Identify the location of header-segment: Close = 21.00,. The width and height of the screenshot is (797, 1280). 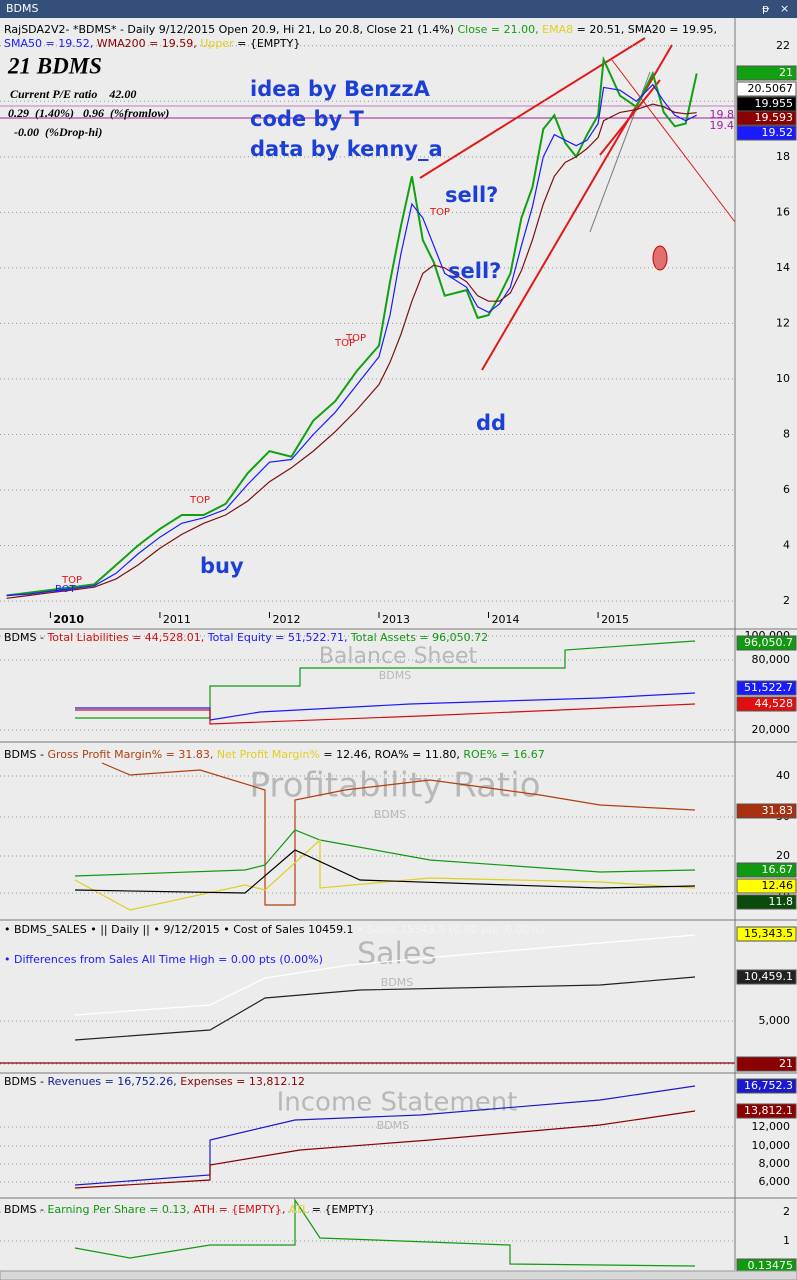
(499, 29).